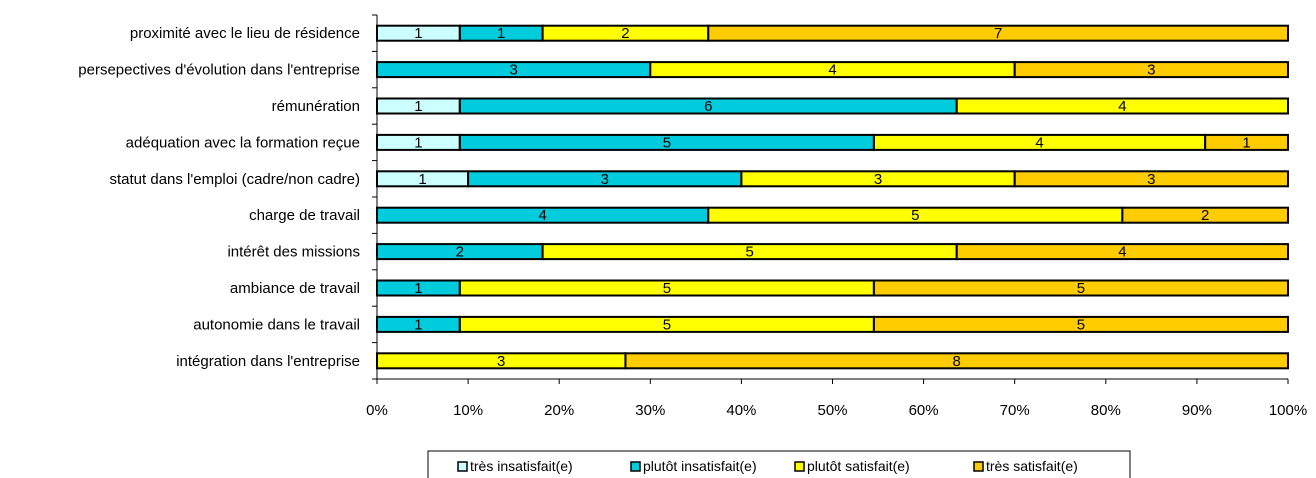  Describe the element at coordinates (501, 361) in the screenshot. I see `data-label-plutot-satisfait-e-10: 3` at that location.